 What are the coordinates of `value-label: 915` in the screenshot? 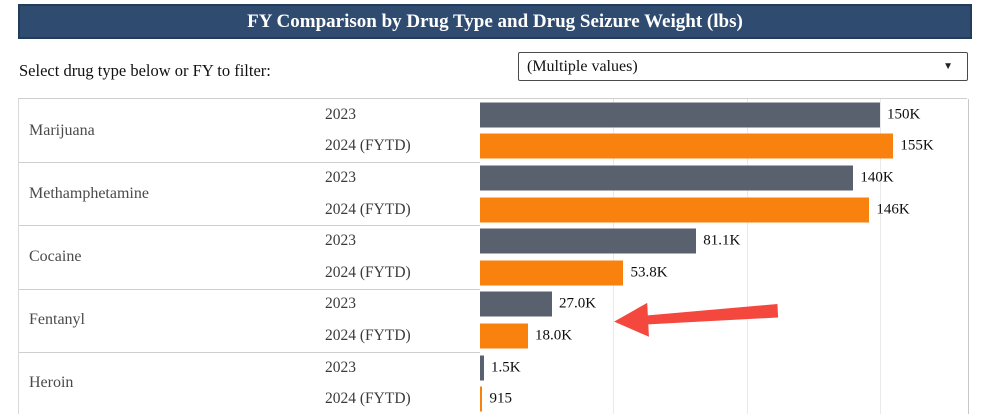 It's located at (500, 398).